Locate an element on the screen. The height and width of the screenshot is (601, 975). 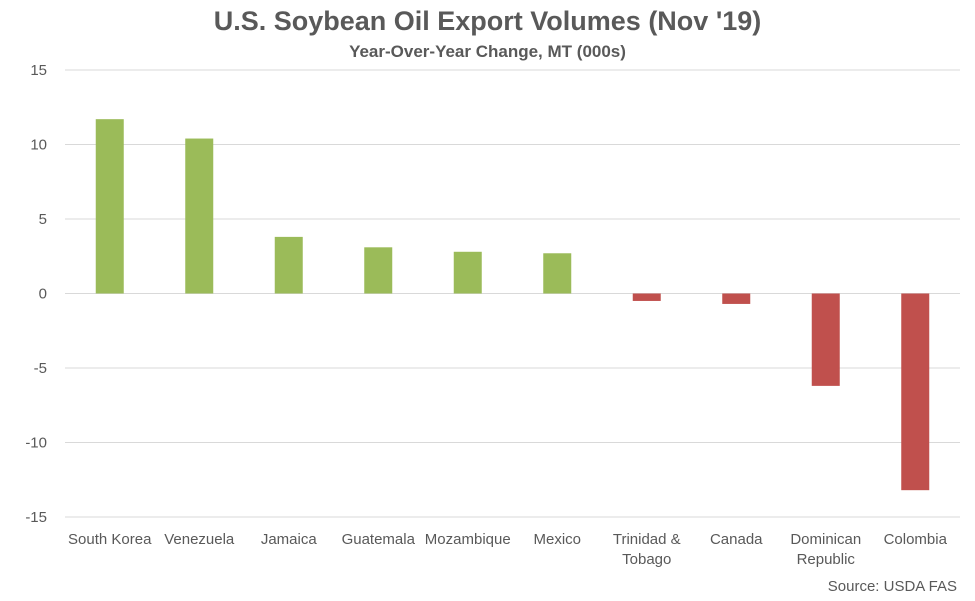
x-category-label: Mozambique is located at coordinates (468, 539).